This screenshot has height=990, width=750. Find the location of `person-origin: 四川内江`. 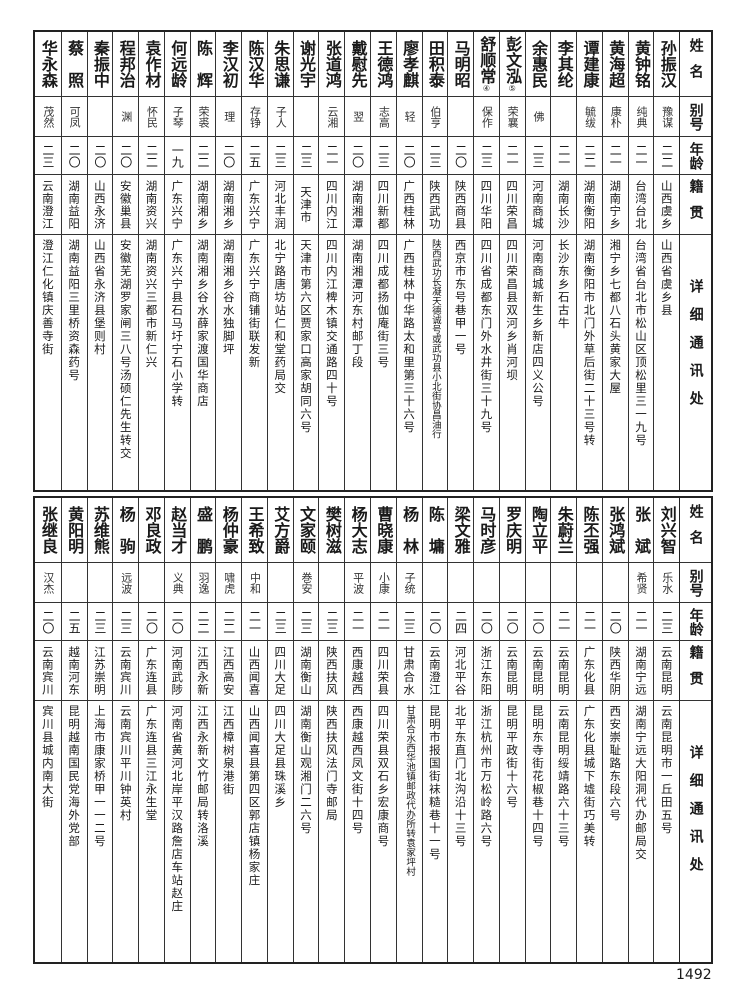

person-origin: 四川内江 is located at coordinates (331, 204).